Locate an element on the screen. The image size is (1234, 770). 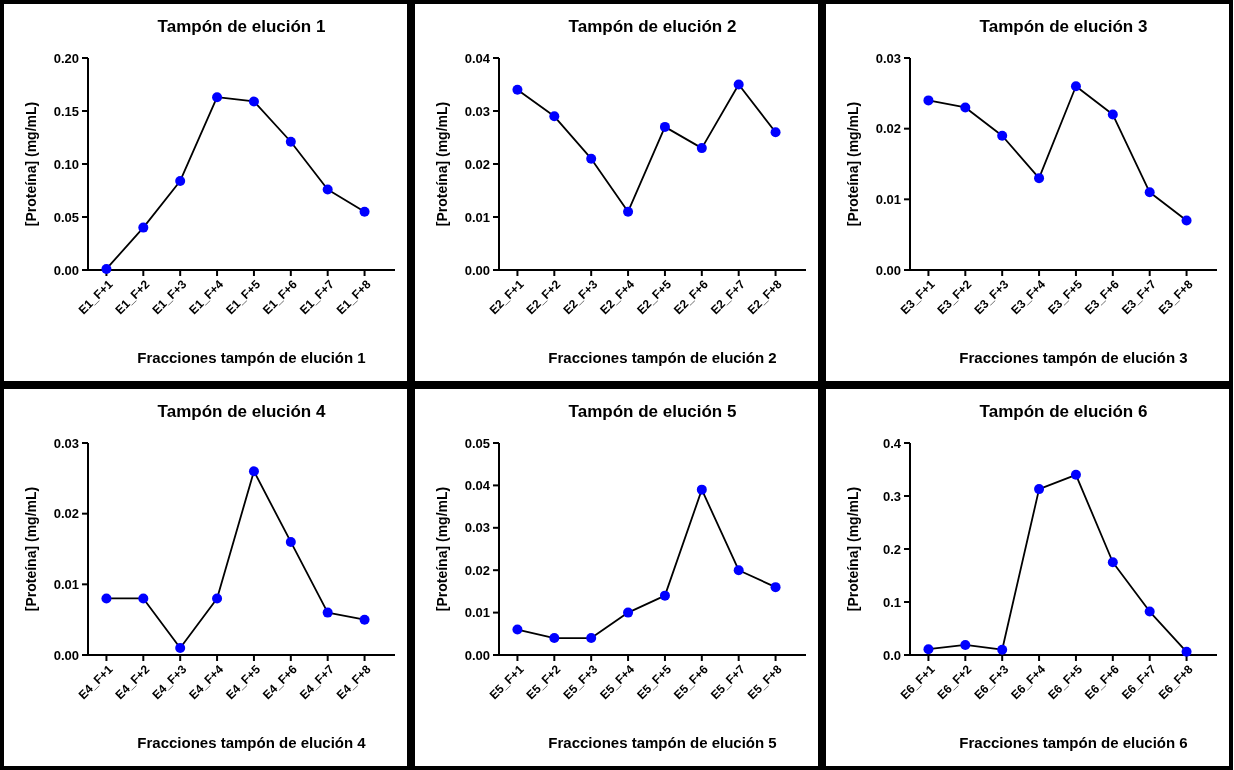
chart-title: Tampón de elución 3 is located at coordinates (1063, 26).